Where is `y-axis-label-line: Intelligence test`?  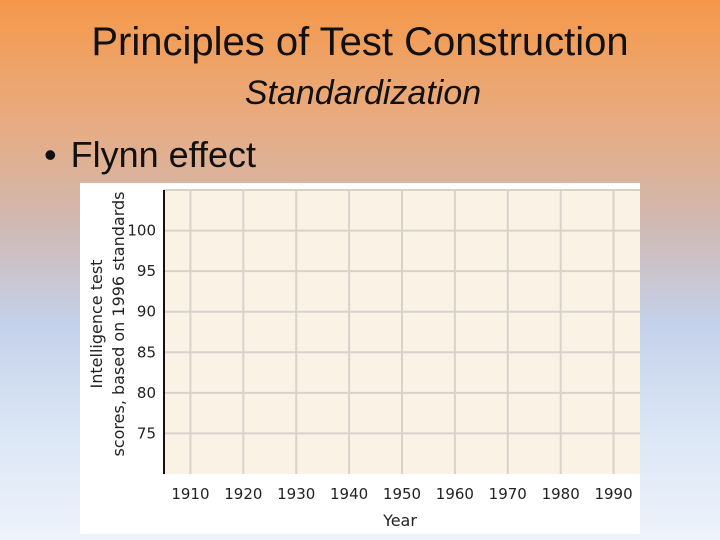 y-axis-label-line: Intelligence test is located at coordinates (96, 324).